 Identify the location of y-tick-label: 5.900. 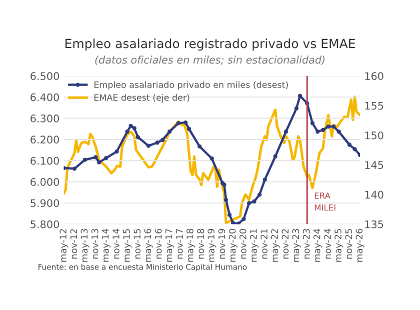
(44, 203).